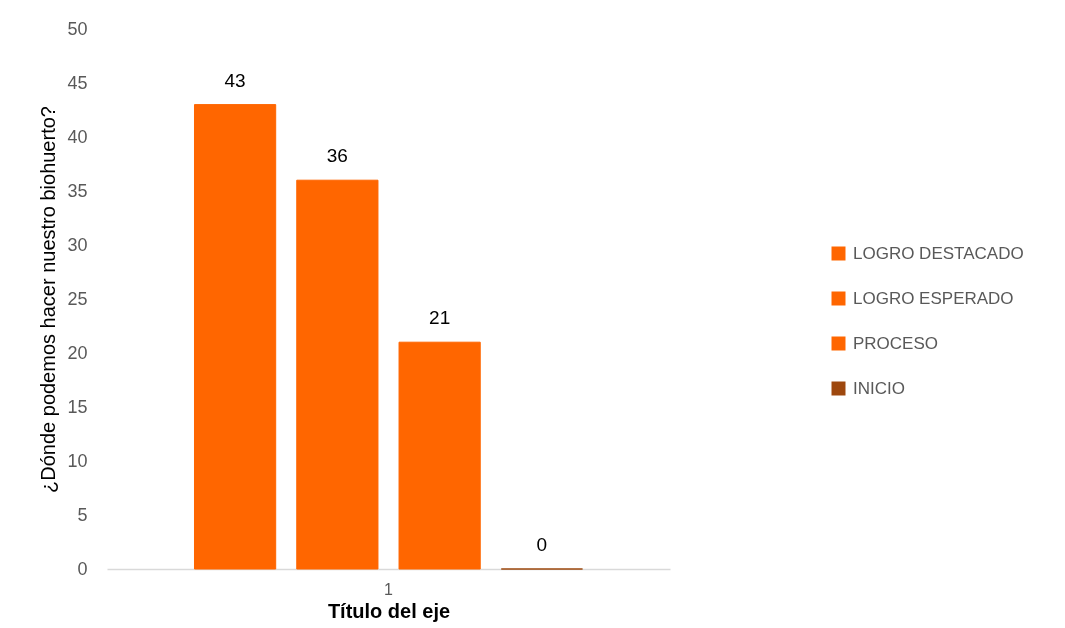 Image resolution: width=1065 pixels, height=628 pixels. Describe the element at coordinates (77, 28) in the screenshot. I see `y-tick-label: 50` at that location.